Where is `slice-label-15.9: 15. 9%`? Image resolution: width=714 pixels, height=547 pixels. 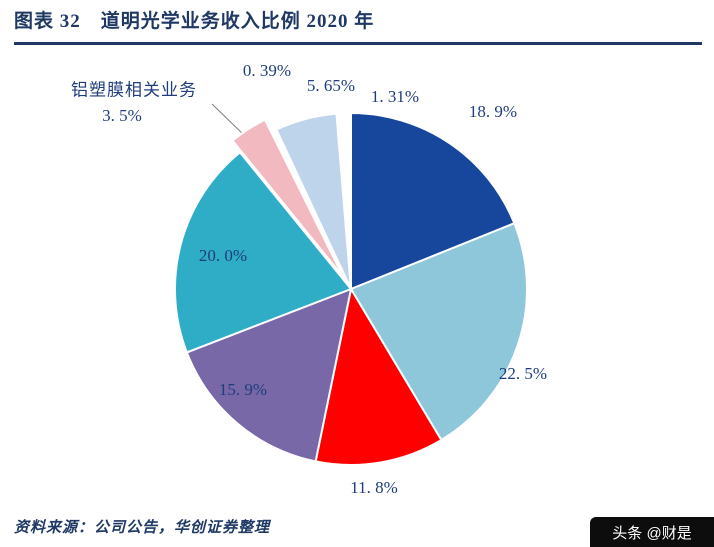 slice-label-15.9: 15. 9% is located at coordinates (243, 389).